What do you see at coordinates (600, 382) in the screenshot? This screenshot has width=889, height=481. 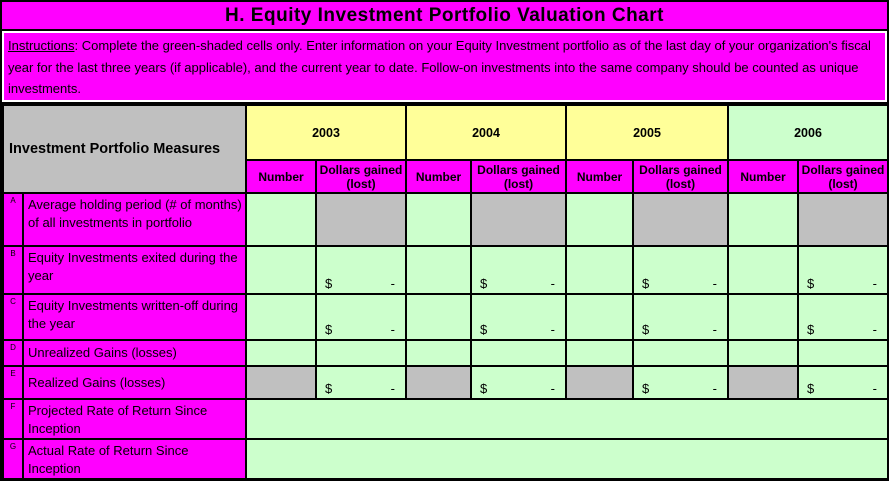 I see `cell-e-2005-number` at bounding box center [600, 382].